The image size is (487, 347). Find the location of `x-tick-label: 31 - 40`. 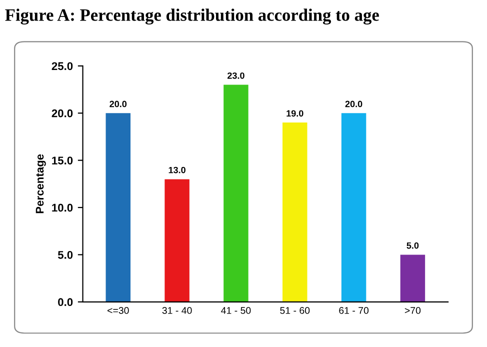

x-tick-label: 31 - 40 is located at coordinates (177, 310).